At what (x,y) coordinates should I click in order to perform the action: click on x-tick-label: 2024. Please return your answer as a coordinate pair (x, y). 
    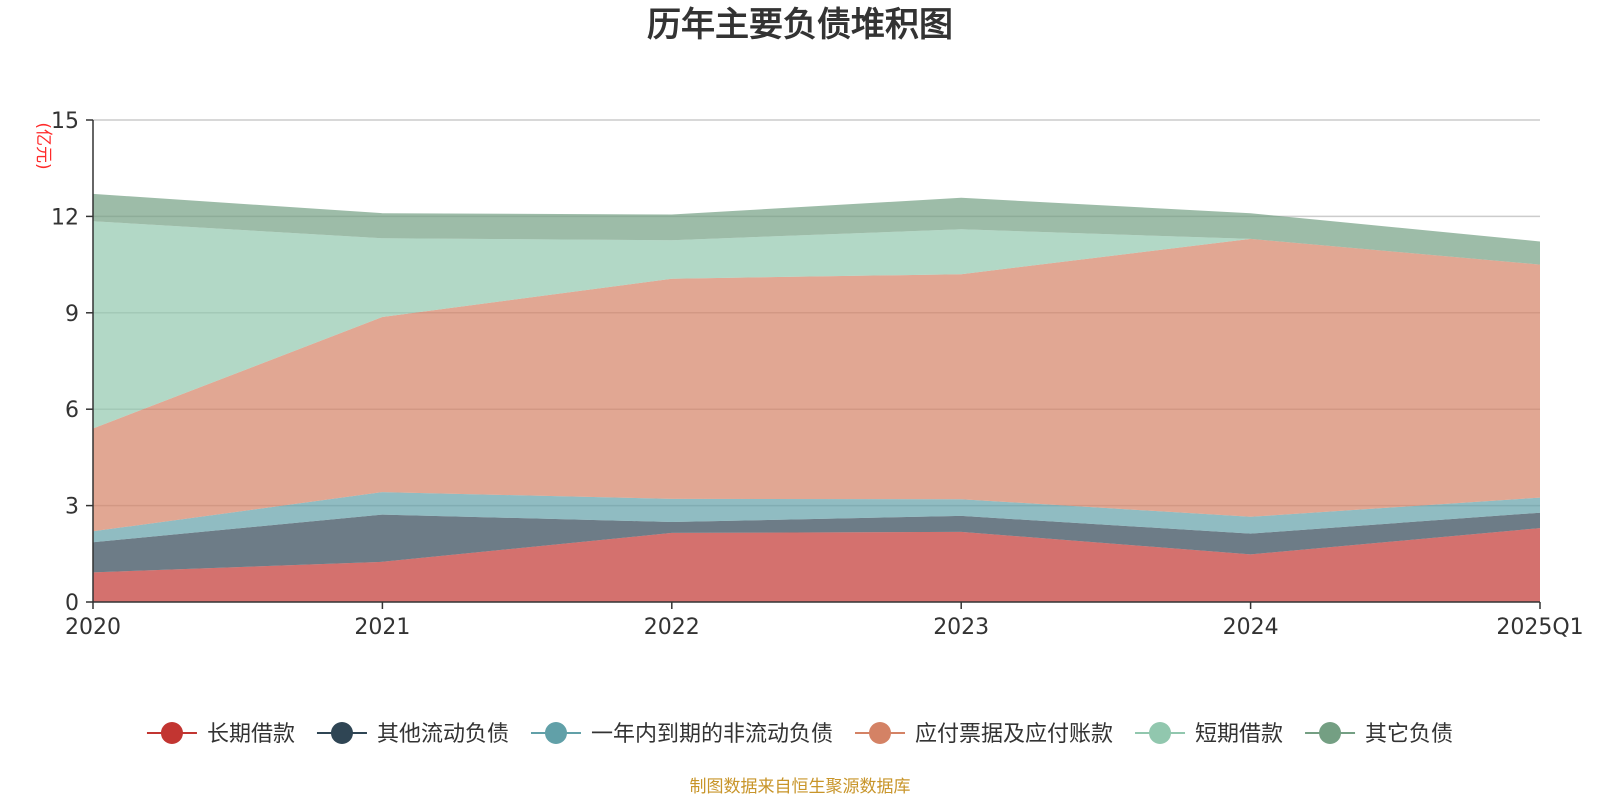
    Looking at the image, I should click on (1251, 627).